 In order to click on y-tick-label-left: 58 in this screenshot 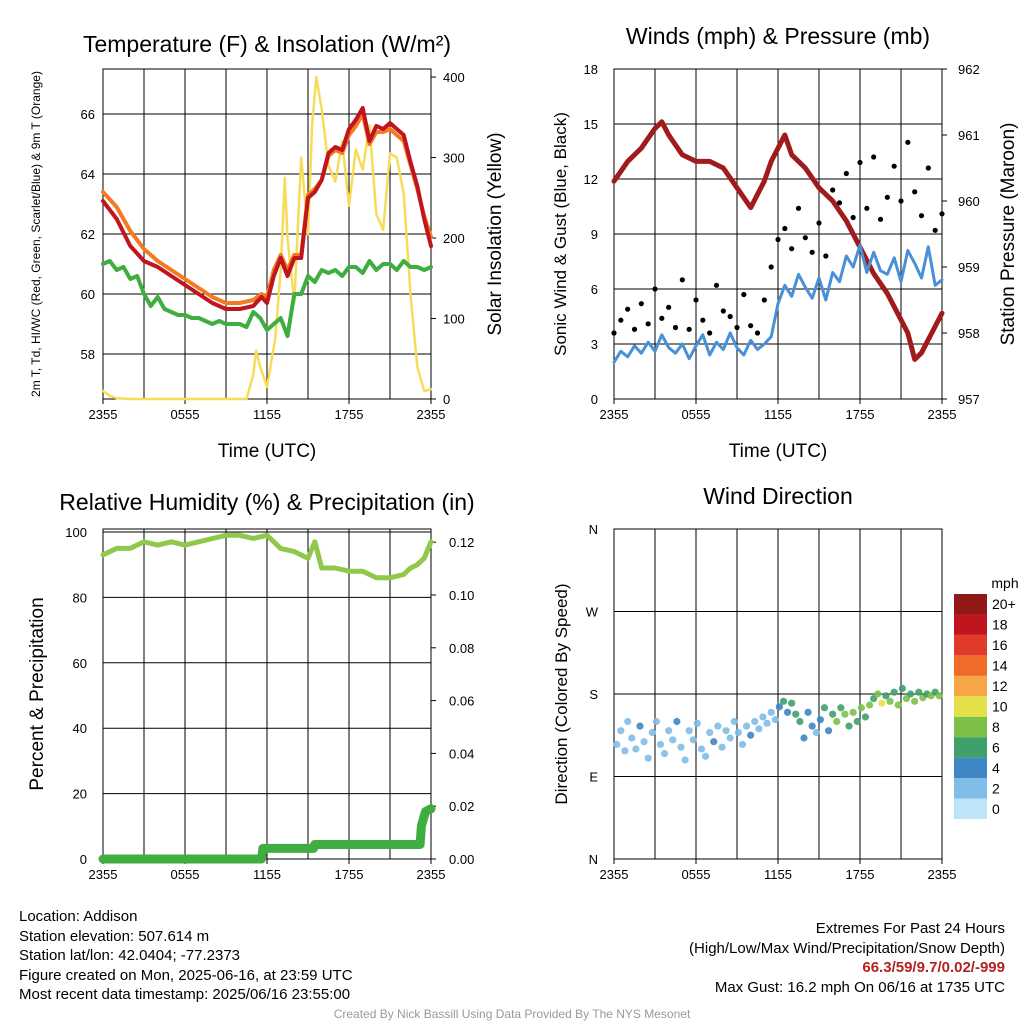, I will do `click(88, 354)`.